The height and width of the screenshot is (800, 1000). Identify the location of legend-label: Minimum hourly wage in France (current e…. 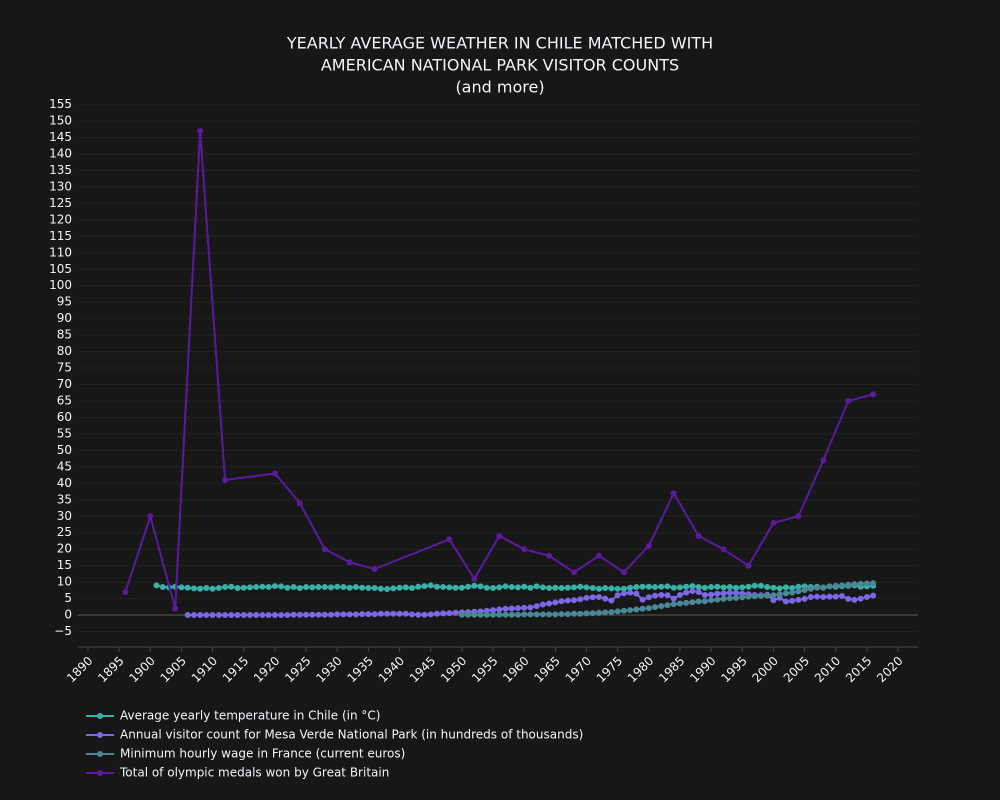
(262, 754).